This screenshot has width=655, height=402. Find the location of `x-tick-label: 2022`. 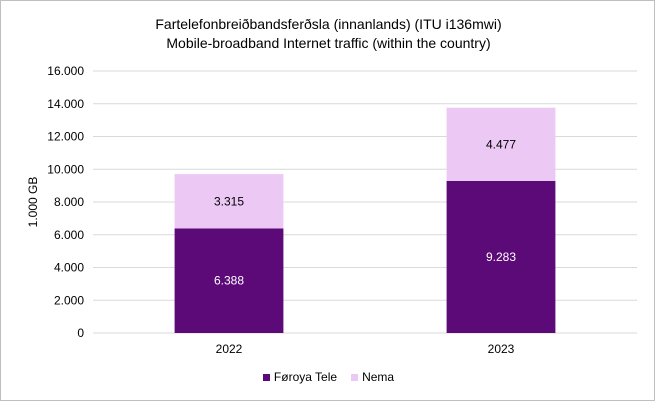

x-tick-label: 2022 is located at coordinates (229, 349).